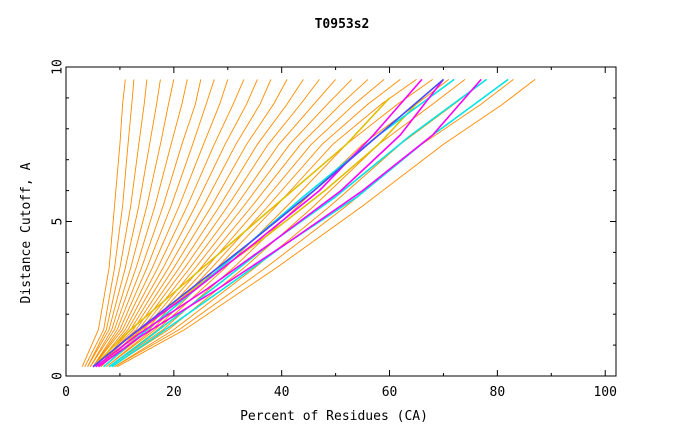 Image resolution: width=680 pixels, height=440 pixels. What do you see at coordinates (58, 376) in the screenshot?
I see `y-tick-label-0: 0` at bounding box center [58, 376].